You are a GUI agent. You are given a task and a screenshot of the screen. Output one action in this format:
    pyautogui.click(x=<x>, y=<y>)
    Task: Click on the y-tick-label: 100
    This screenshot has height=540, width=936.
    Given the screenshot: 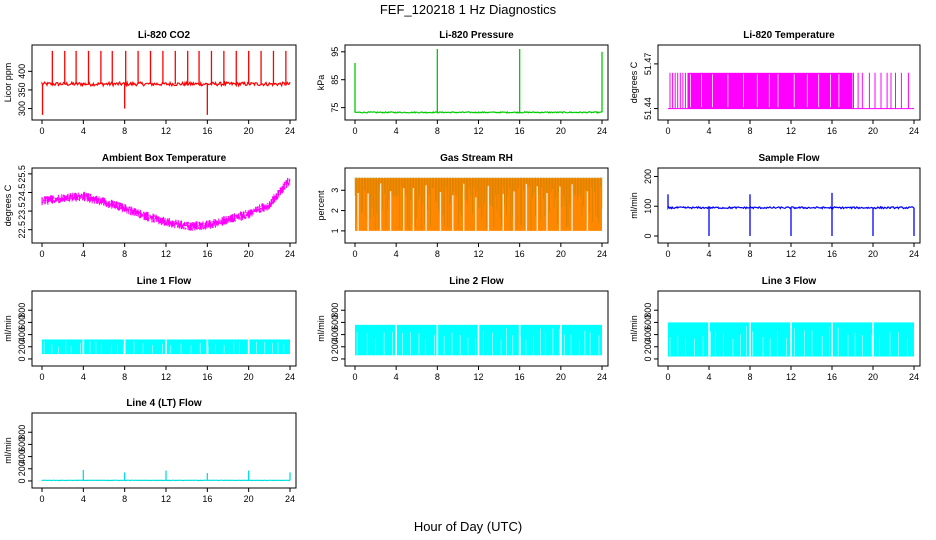 What is the action you would take?
    pyautogui.click(x=648, y=206)
    